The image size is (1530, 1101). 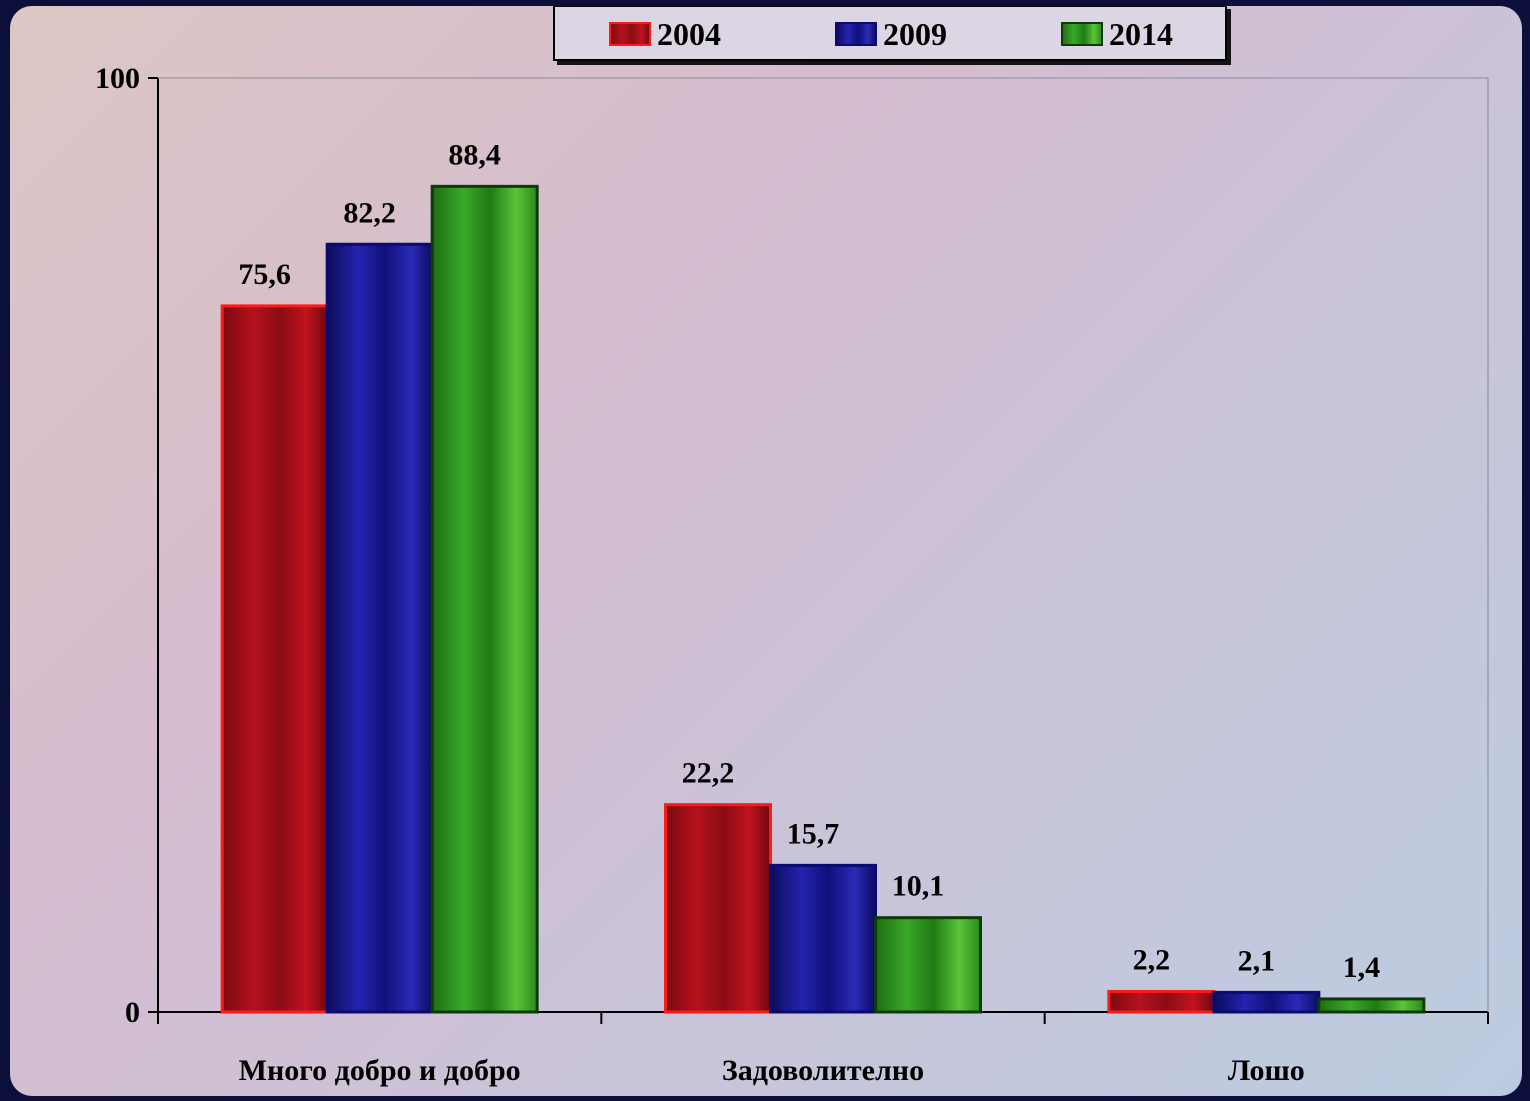 What do you see at coordinates (918, 886) in the screenshot?
I see `bar-value-label: 10,1` at bounding box center [918, 886].